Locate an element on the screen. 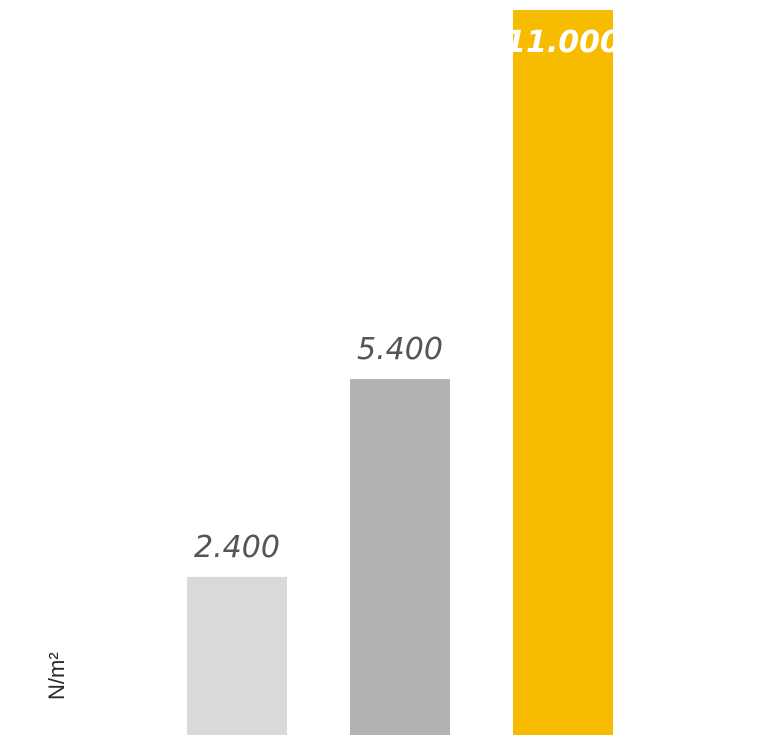 This screenshot has width=780, height=735. bar-3-value-label: 11.000 is located at coordinates (563, 42).